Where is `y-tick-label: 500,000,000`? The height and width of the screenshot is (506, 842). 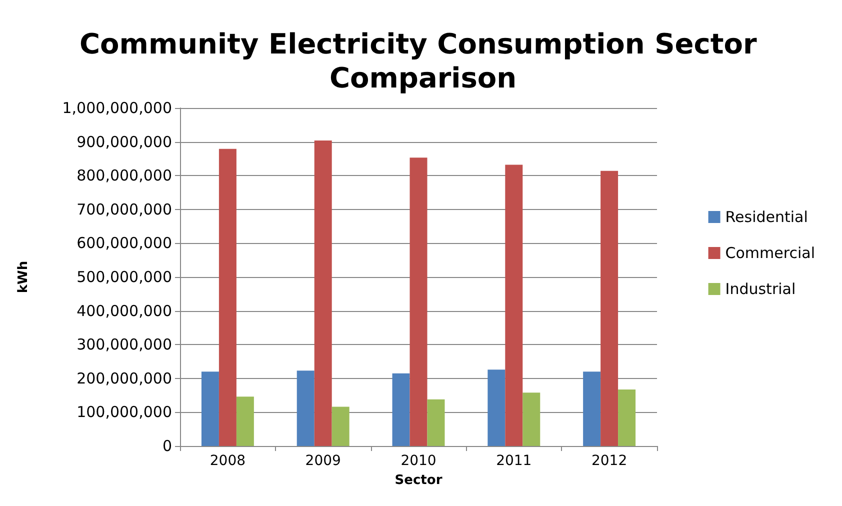 y-tick-label: 500,000,000 is located at coordinates (124, 277).